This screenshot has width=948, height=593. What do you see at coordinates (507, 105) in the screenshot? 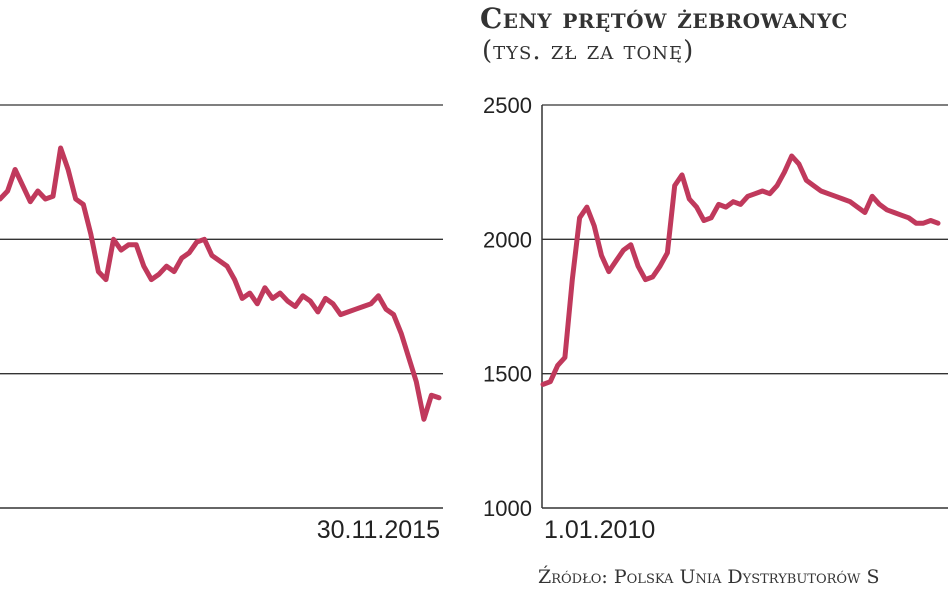
I see `right-y-tick-2500: 2500` at bounding box center [507, 105].